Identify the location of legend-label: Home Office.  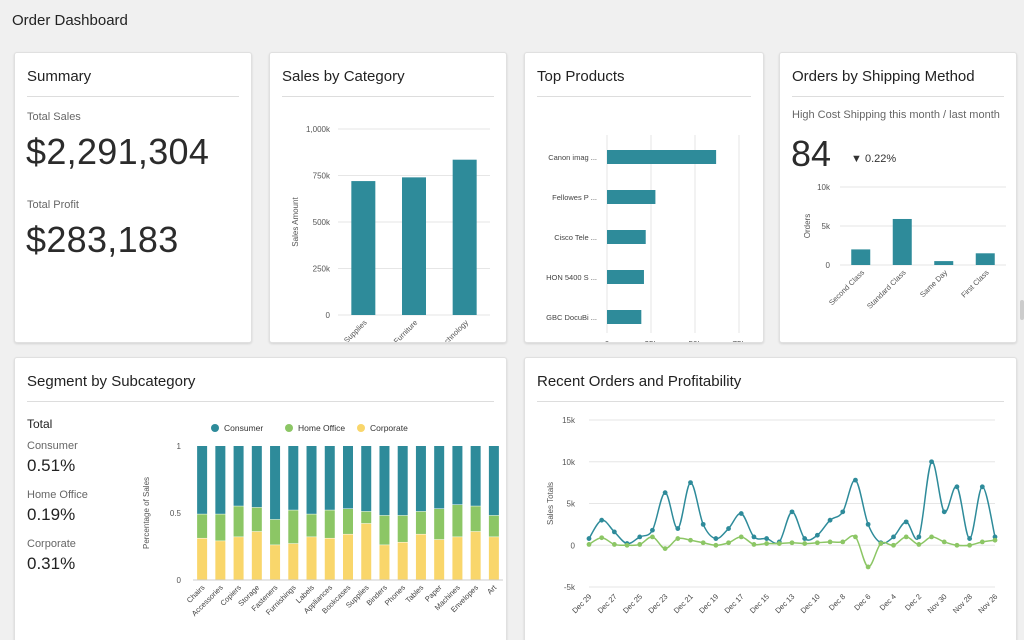
(321, 428).